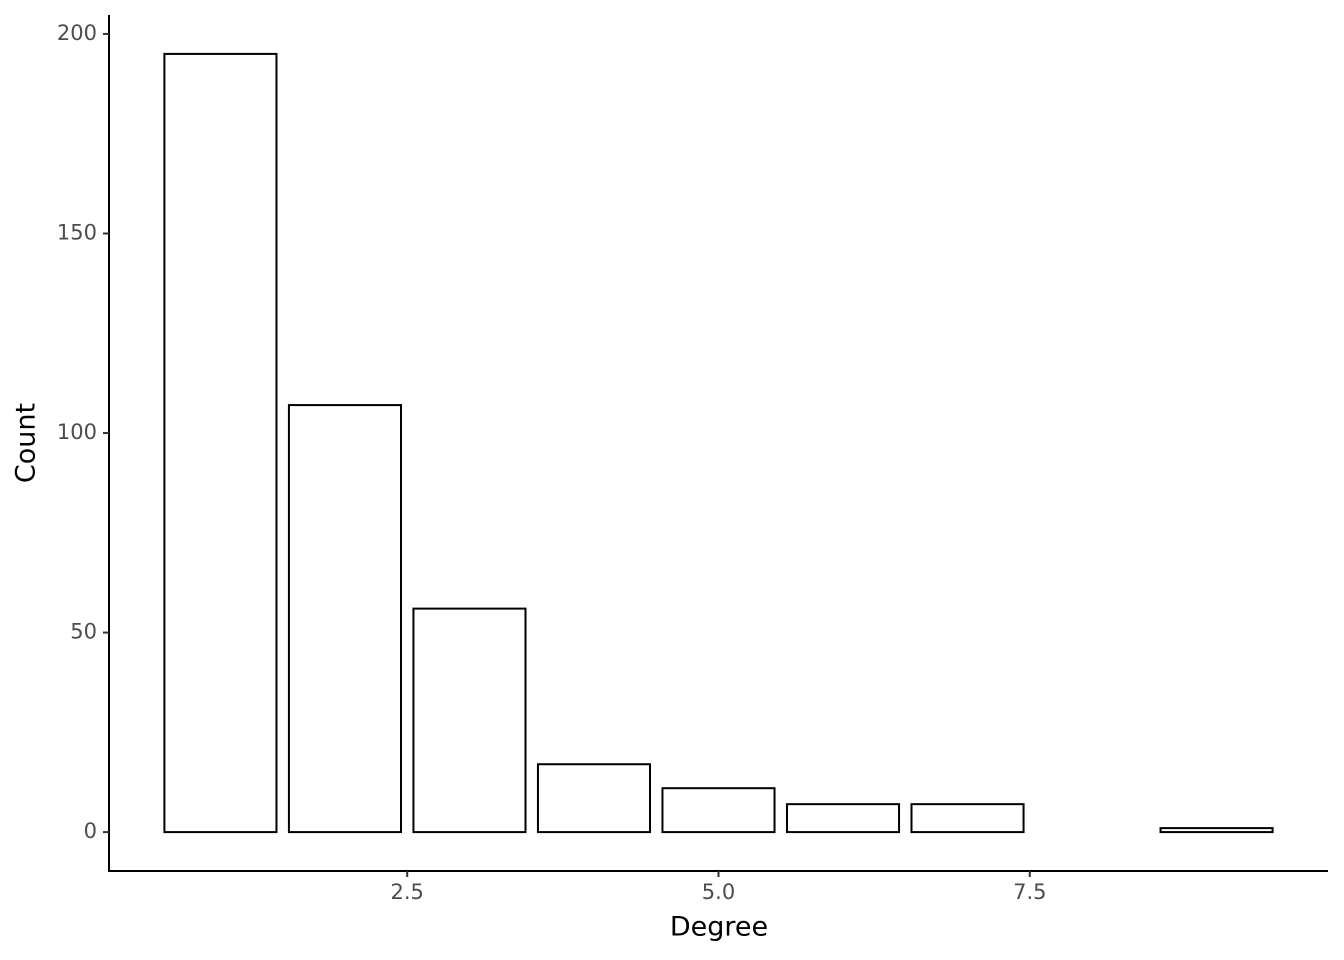 The height and width of the screenshot is (960, 1344). I want to click on x-axis-title: Degree, so click(719, 927).